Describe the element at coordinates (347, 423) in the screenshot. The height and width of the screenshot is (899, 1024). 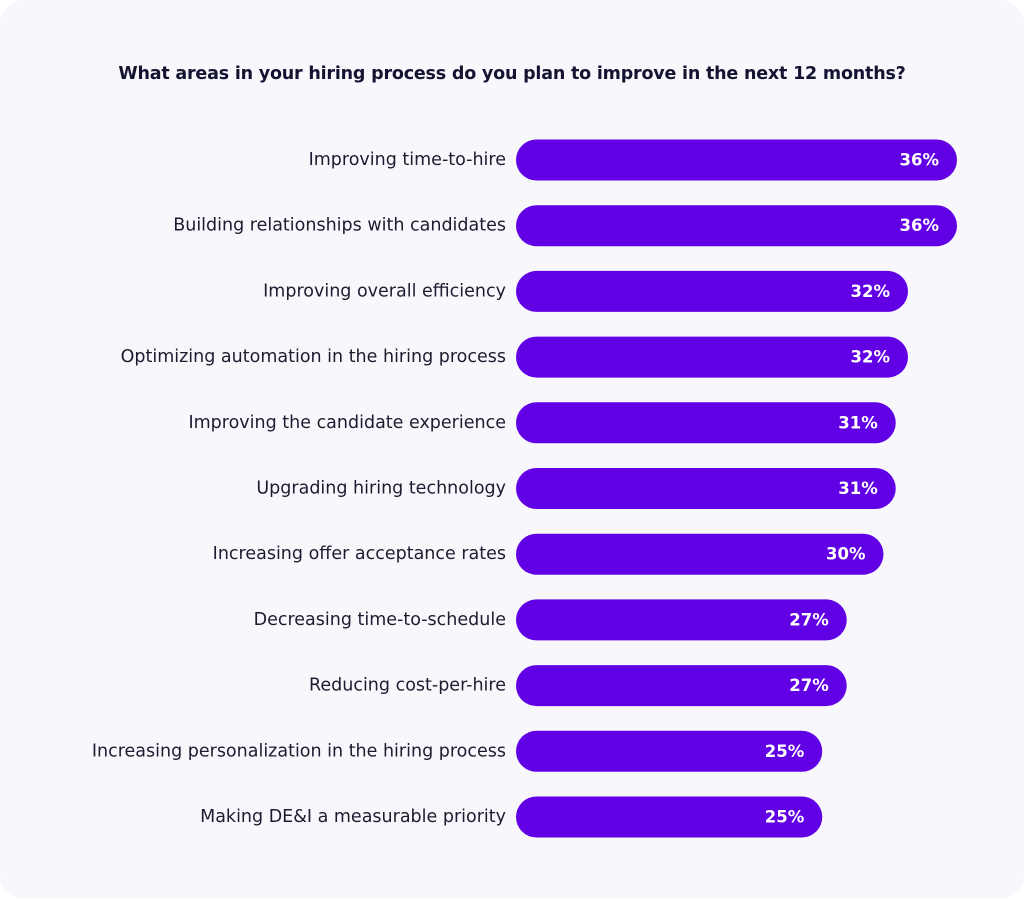
I see `category-label: Improving the candidate experience` at that location.